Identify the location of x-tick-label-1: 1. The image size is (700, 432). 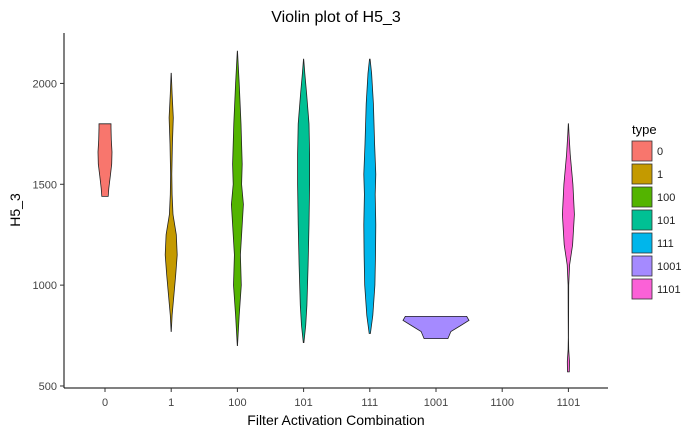
(171, 403).